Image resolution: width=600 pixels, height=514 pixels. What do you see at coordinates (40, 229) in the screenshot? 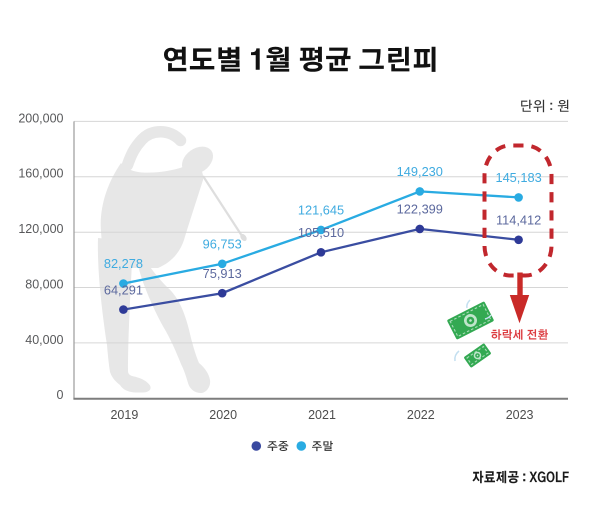
I see `svg-text: 120,000` at bounding box center [40, 229].